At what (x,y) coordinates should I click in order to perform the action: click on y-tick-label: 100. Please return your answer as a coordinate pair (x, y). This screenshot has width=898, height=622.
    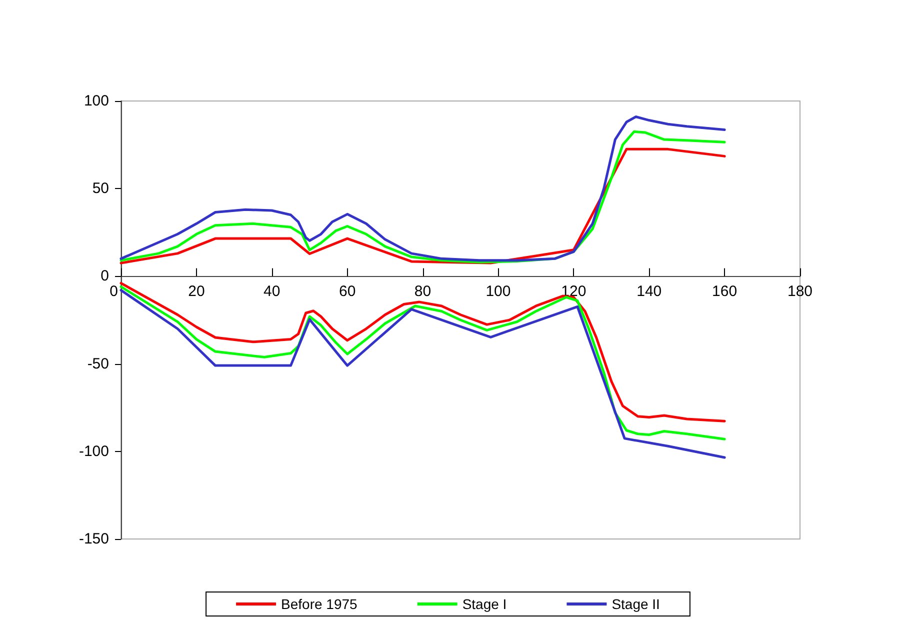
    Looking at the image, I should click on (96, 101).